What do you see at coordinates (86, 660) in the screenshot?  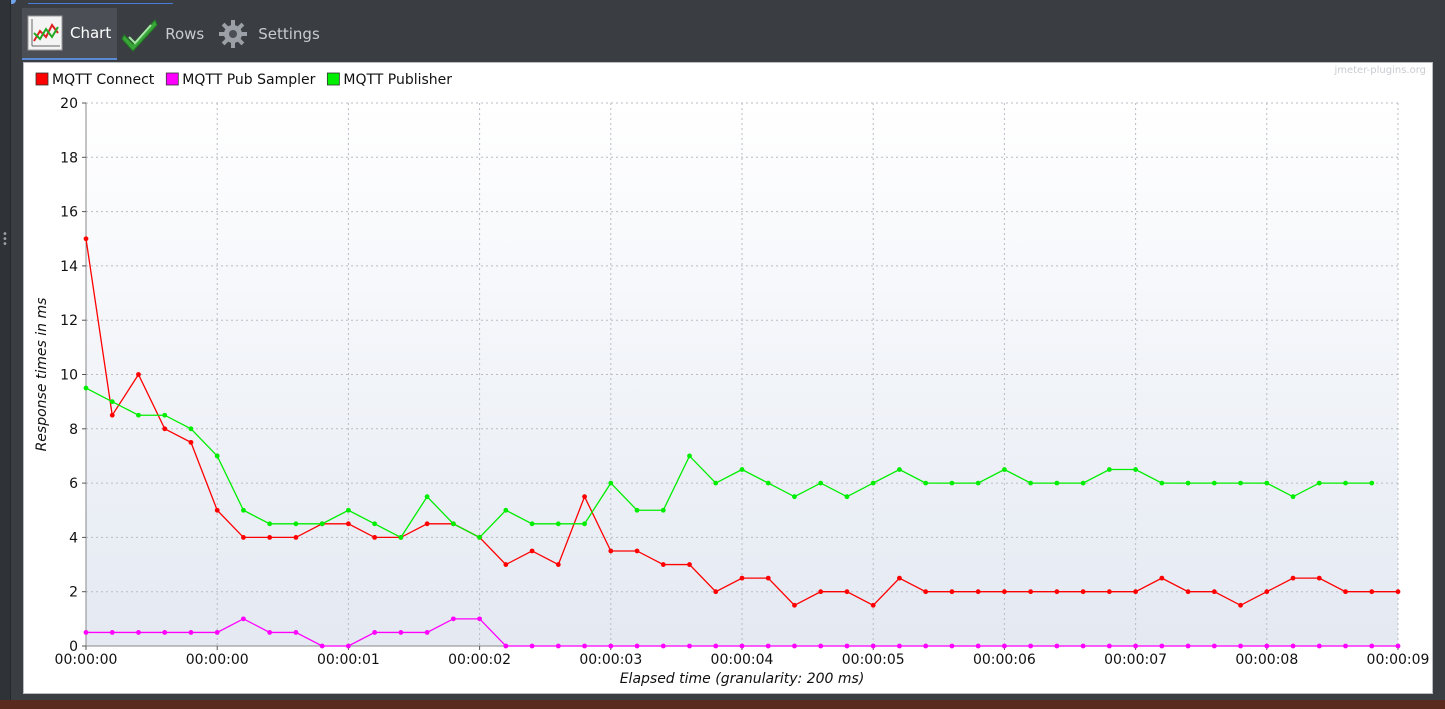 I see `x-tick-label: 00:00:00` at bounding box center [86, 660].